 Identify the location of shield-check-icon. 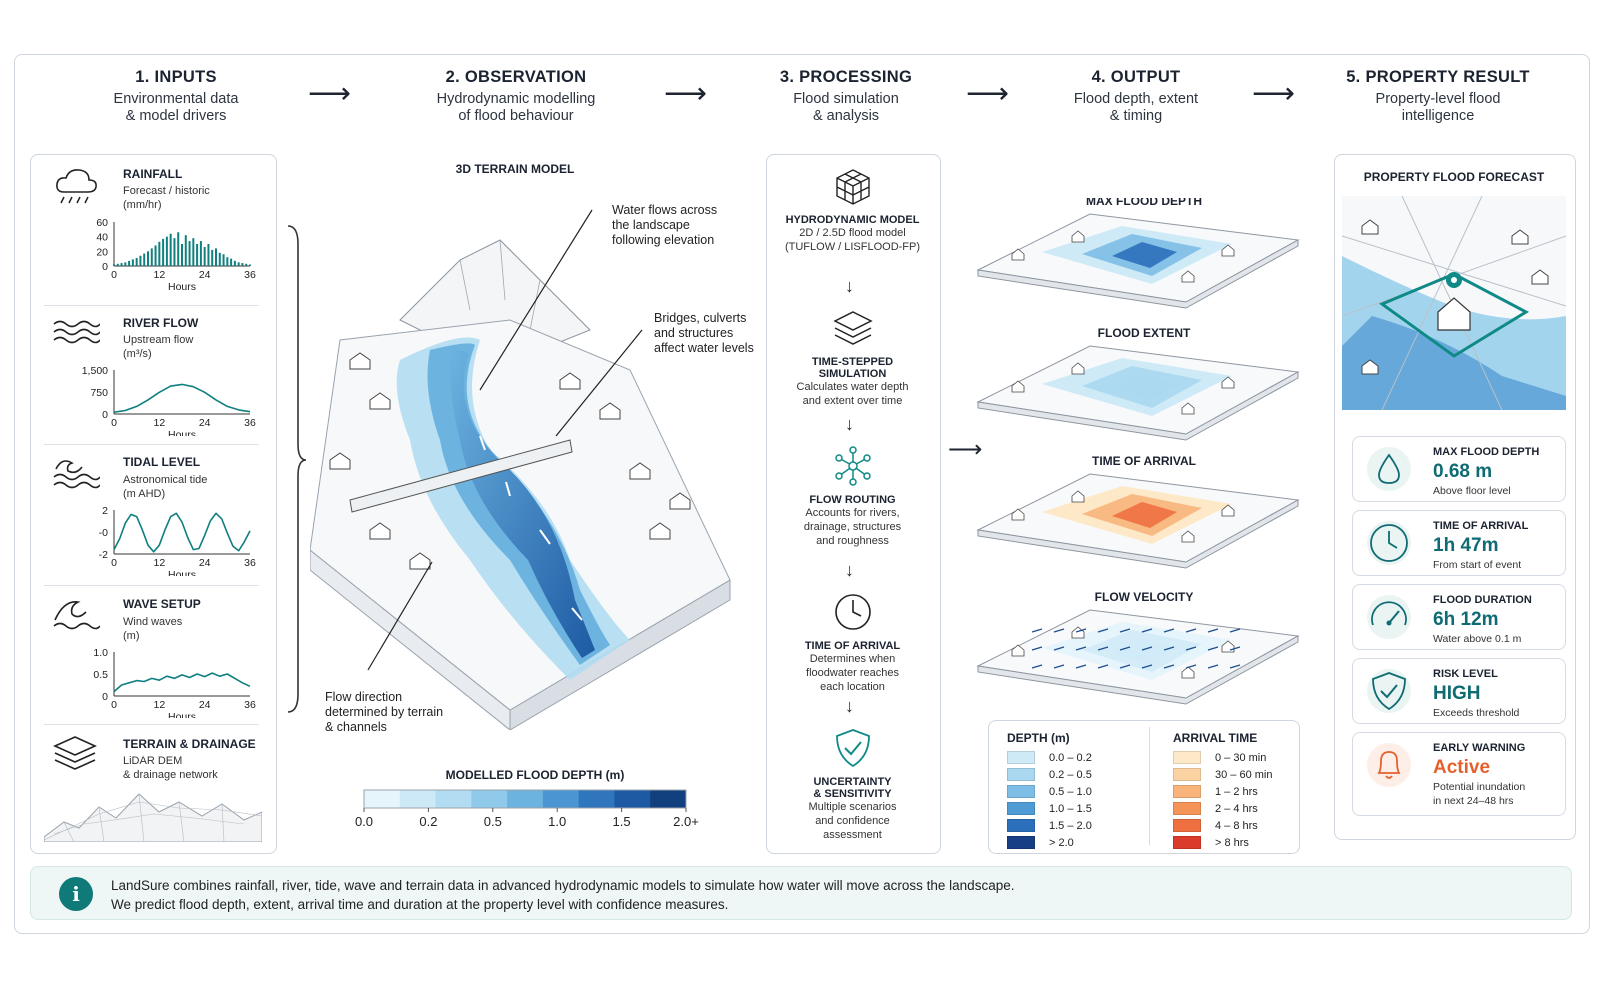
(1389, 691).